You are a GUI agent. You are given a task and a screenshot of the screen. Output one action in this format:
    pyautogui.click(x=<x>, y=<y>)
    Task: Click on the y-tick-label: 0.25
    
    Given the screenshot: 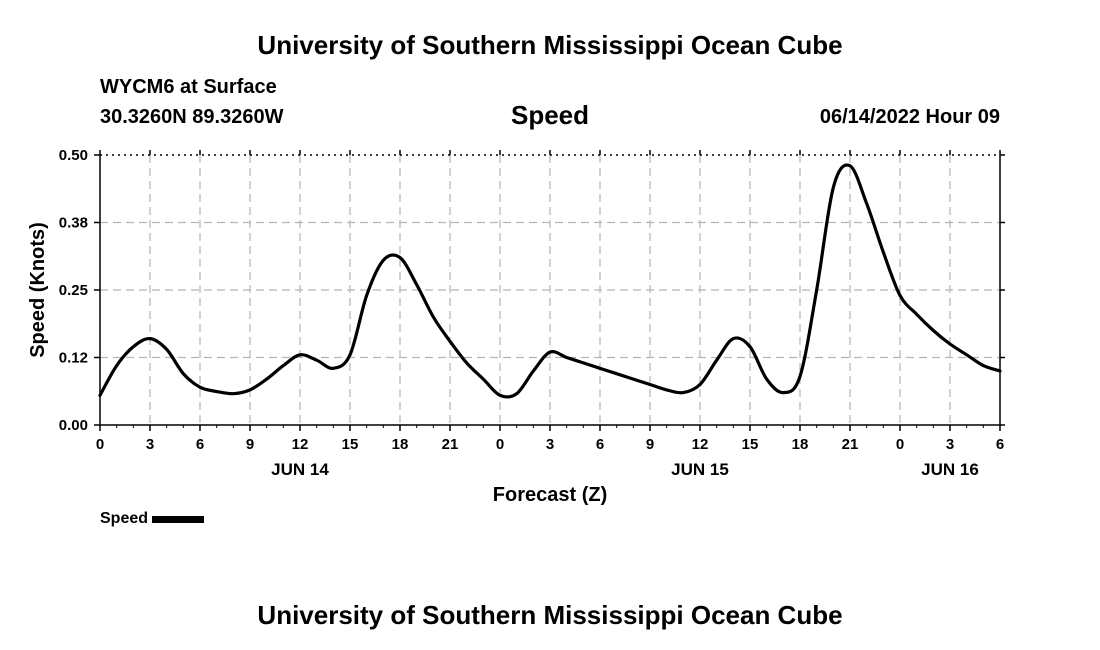 What is the action you would take?
    pyautogui.click(x=73, y=290)
    